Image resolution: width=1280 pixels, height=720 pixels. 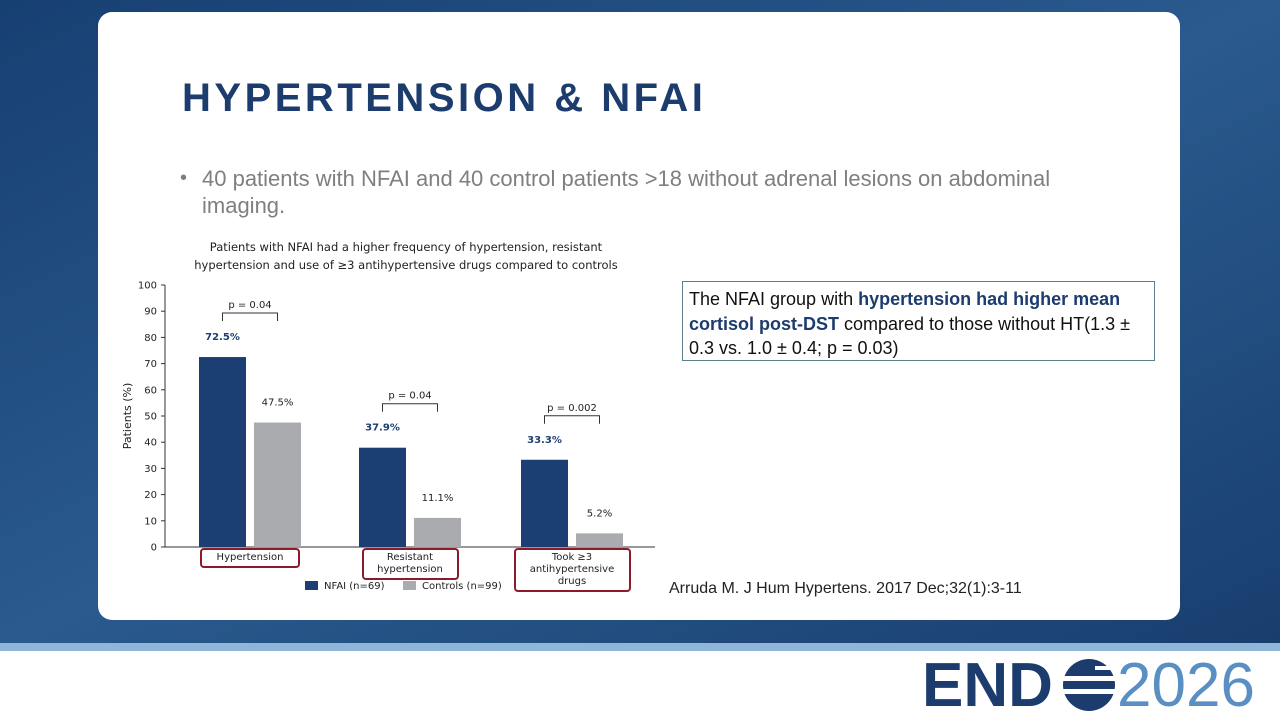 I want to click on y-tick-label: 10, so click(x=150, y=521).